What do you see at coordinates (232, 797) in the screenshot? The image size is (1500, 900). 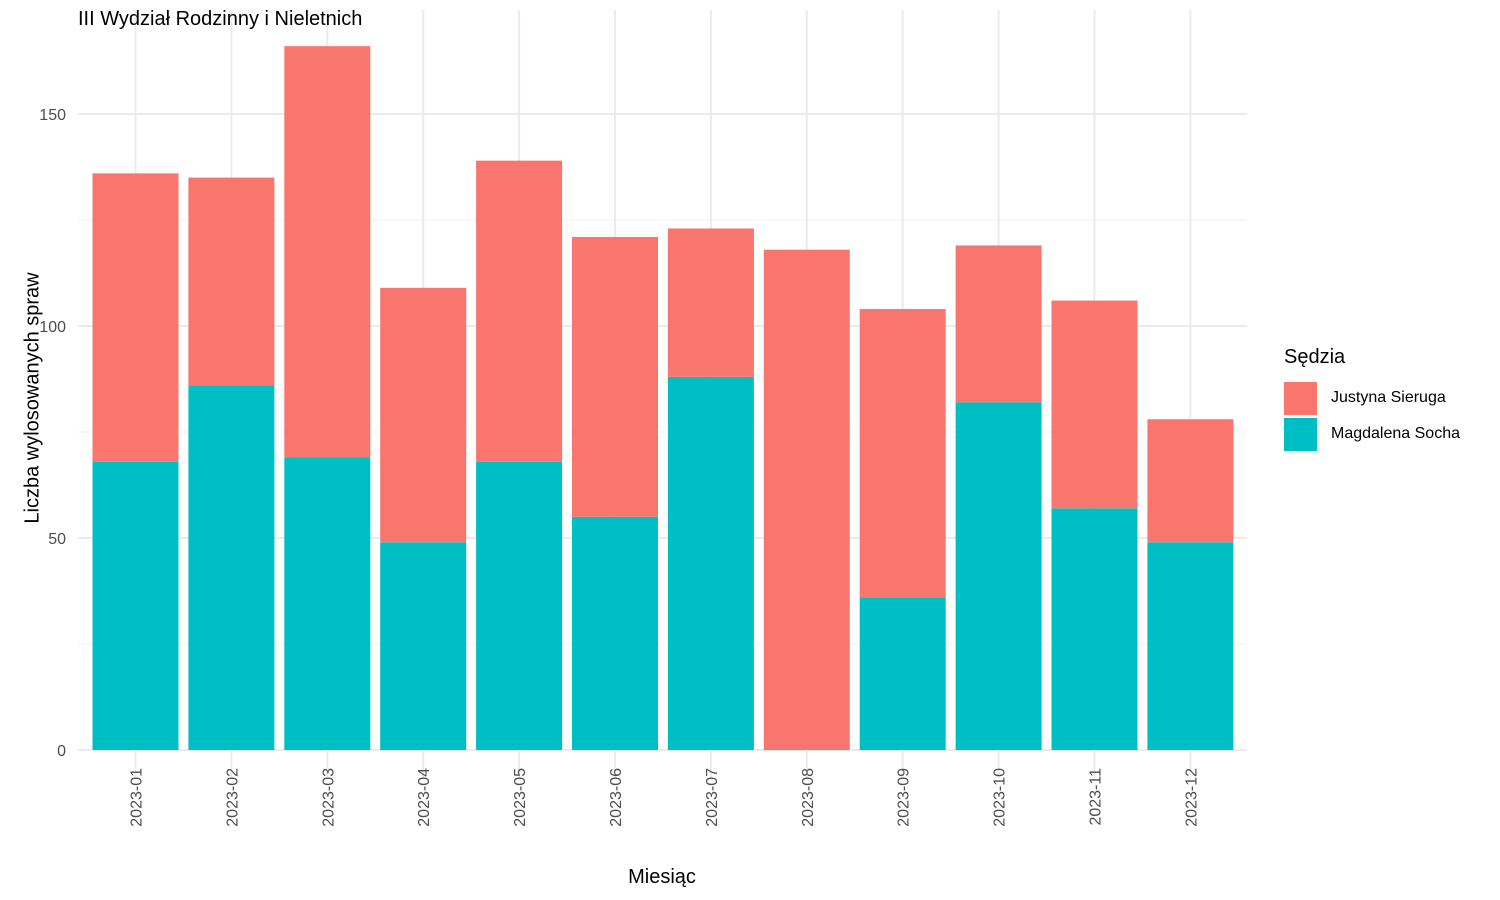 I see `x-tick-label: 2023-02` at bounding box center [232, 797].